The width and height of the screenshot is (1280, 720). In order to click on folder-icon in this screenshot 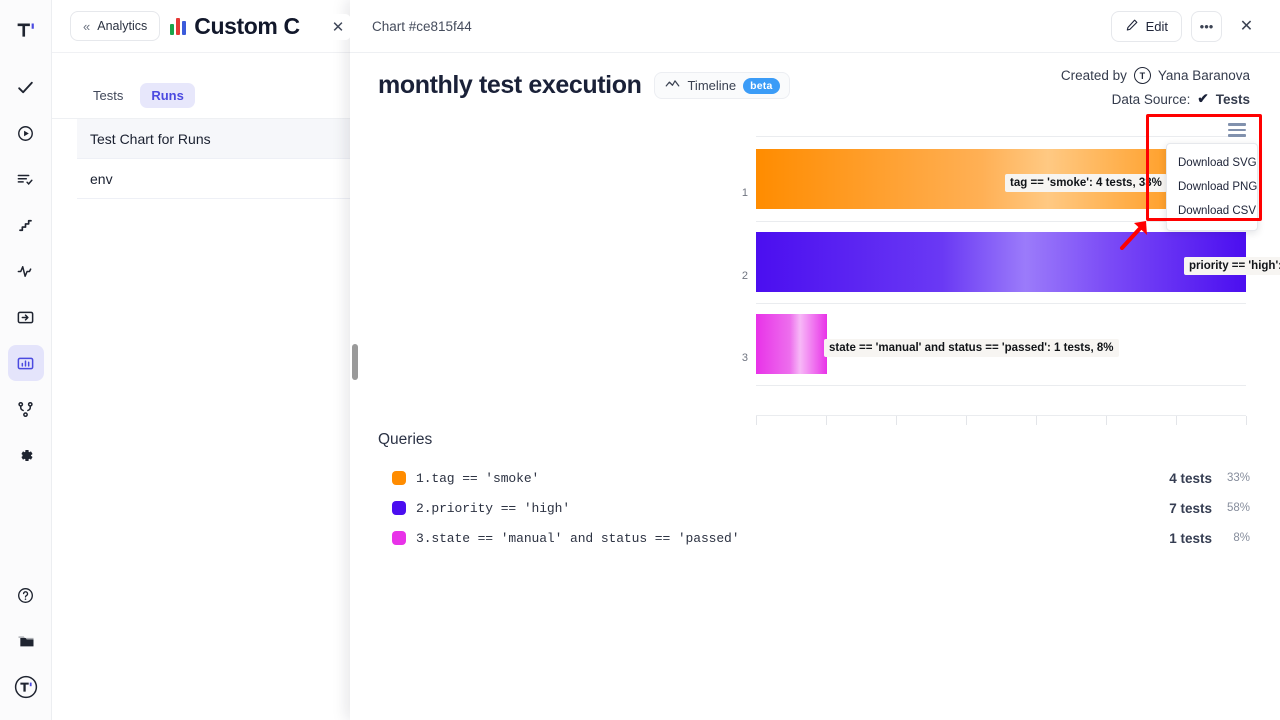, I will do `click(26, 641)`.